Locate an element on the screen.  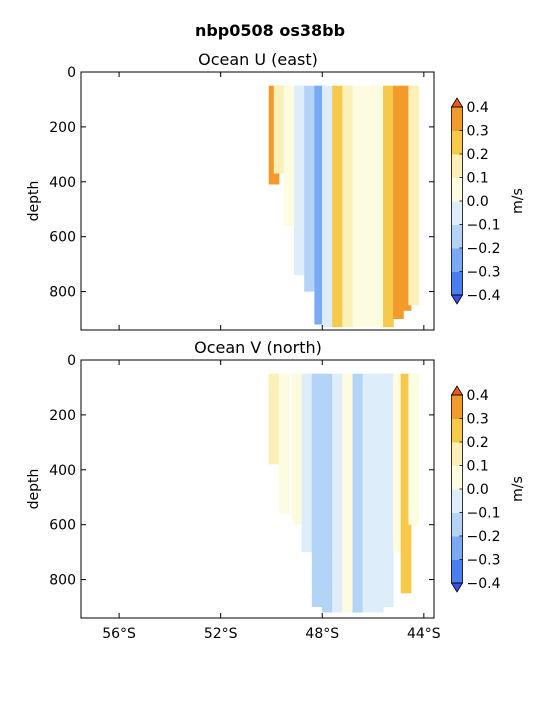
x-tick-label: 48°S is located at coordinates (322, 634).